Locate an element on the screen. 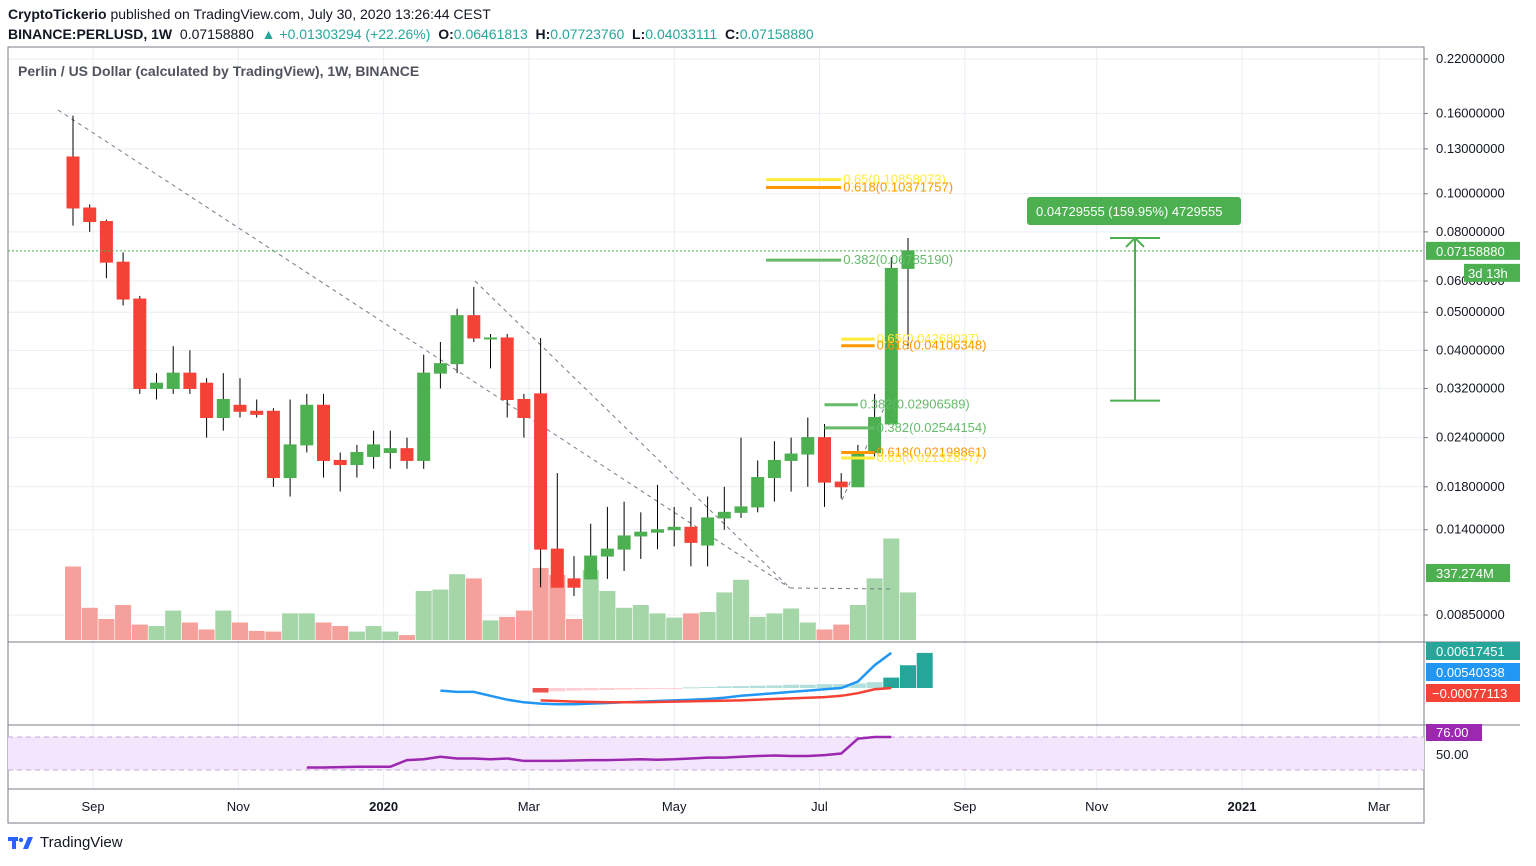 The image size is (1536, 866). y-tick-label: 0.08000000 is located at coordinates (1470, 231).